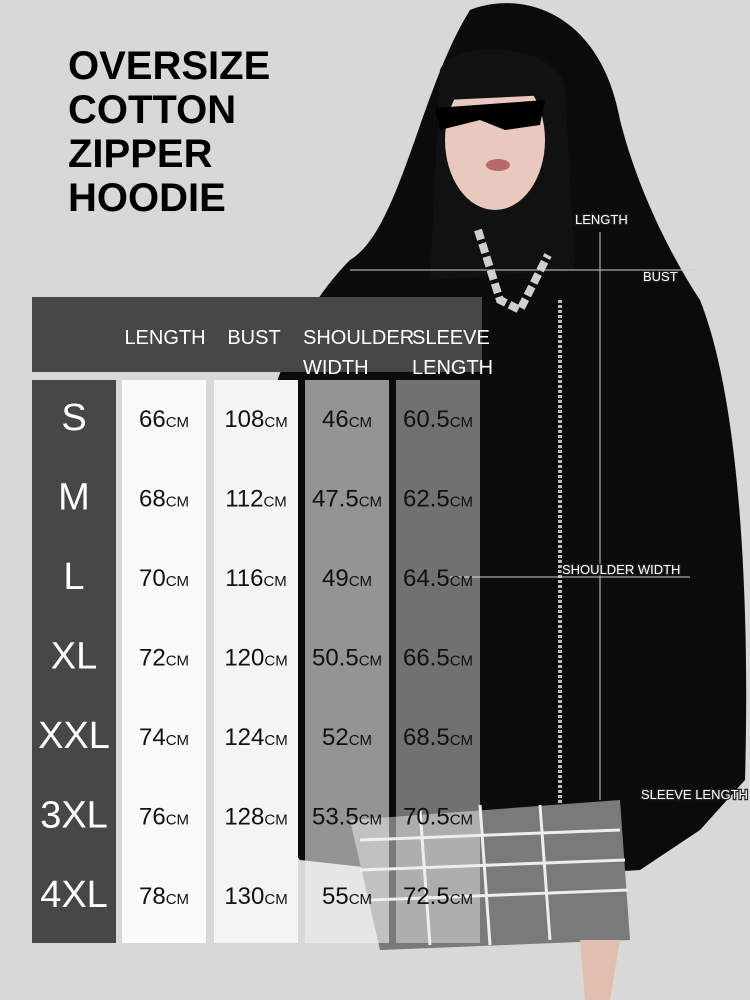 This screenshot has height=1000, width=750. I want to click on measurement-value: 108, so click(244, 419).